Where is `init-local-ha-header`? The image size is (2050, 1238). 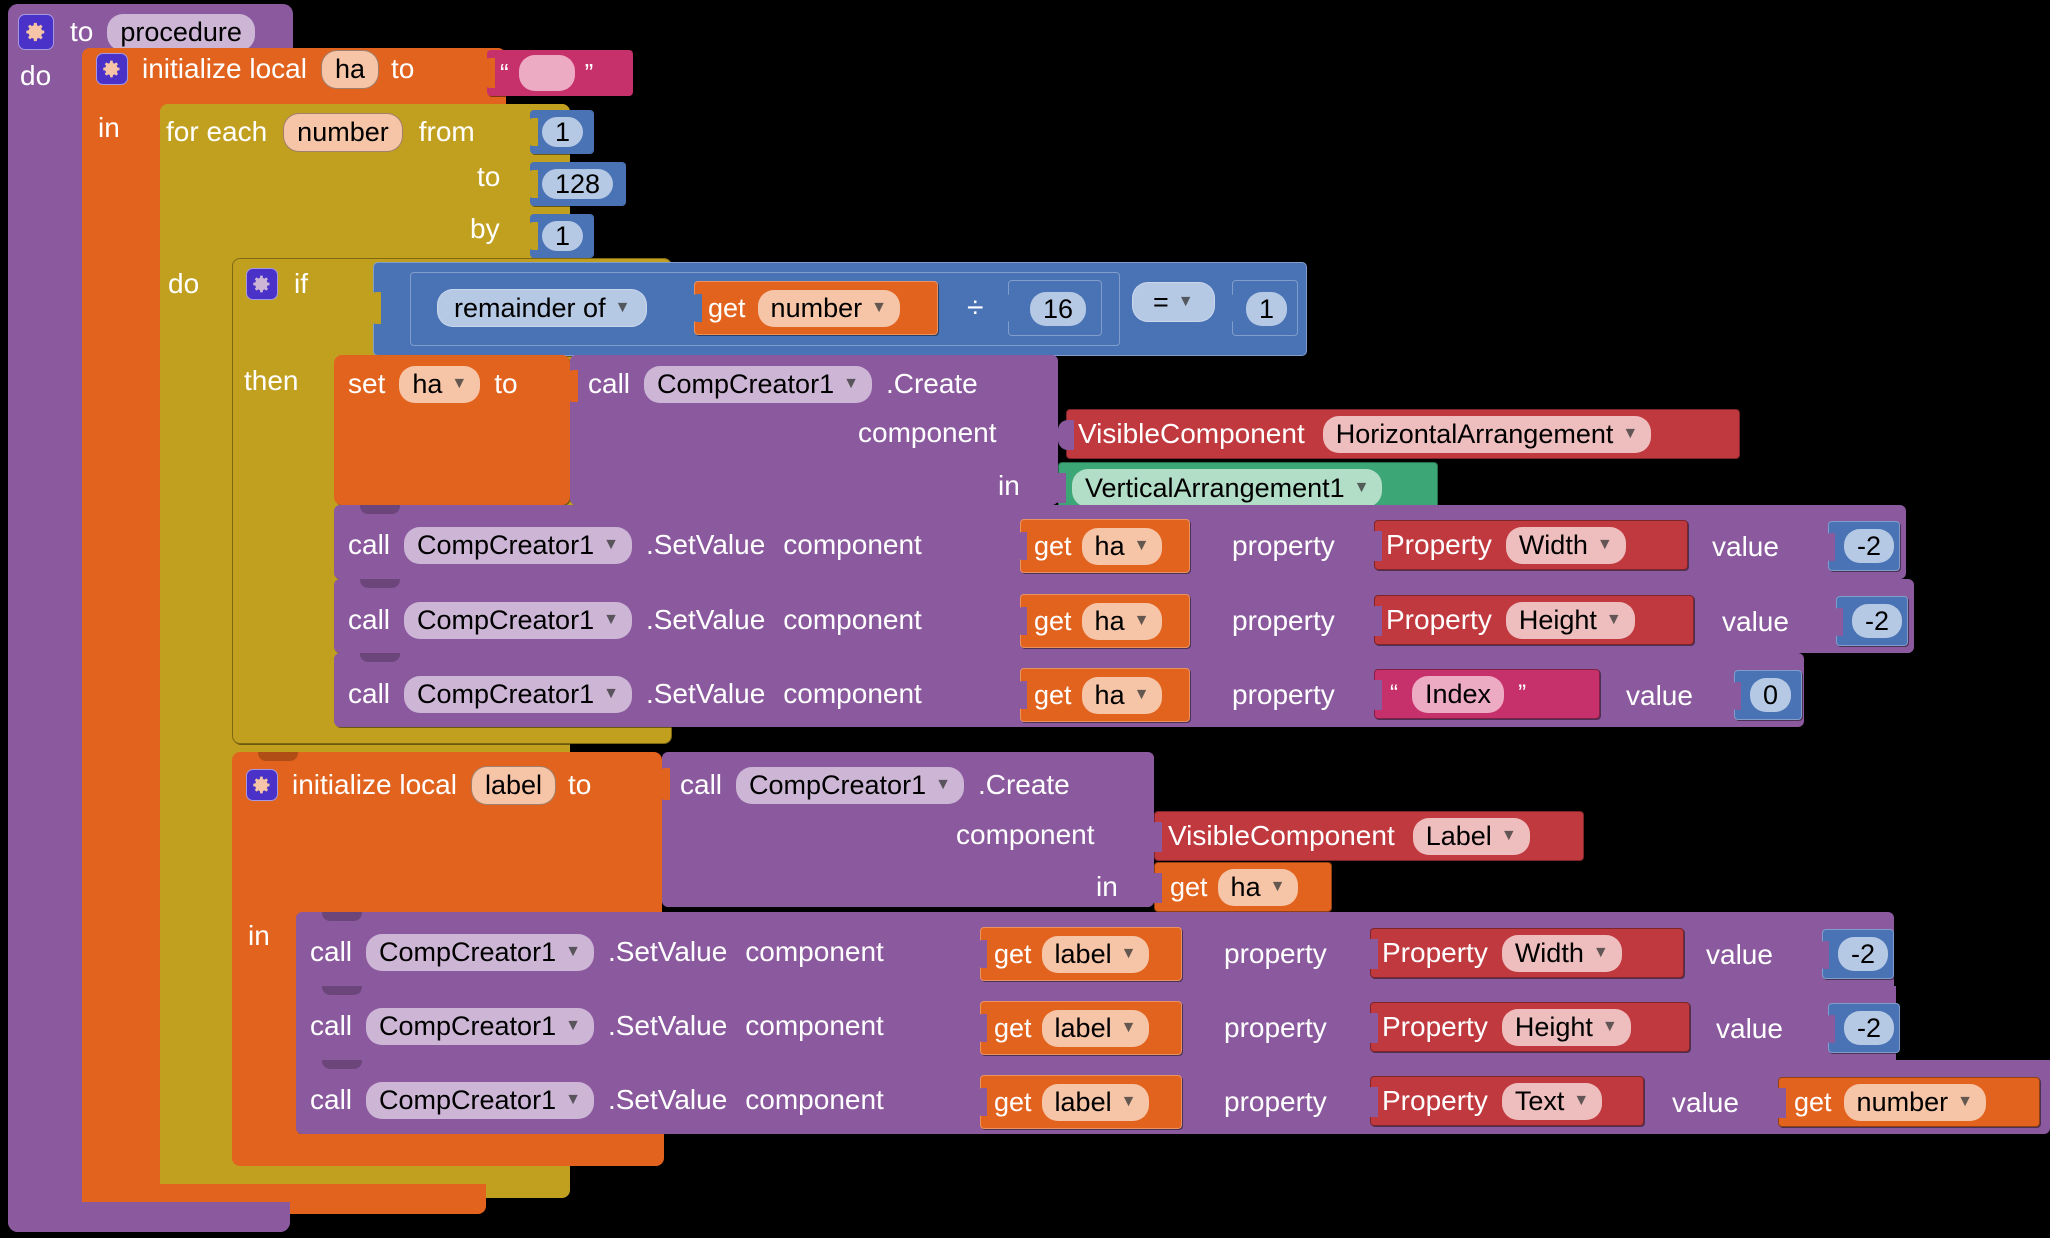 init-local-ha-header is located at coordinates (289, 69).